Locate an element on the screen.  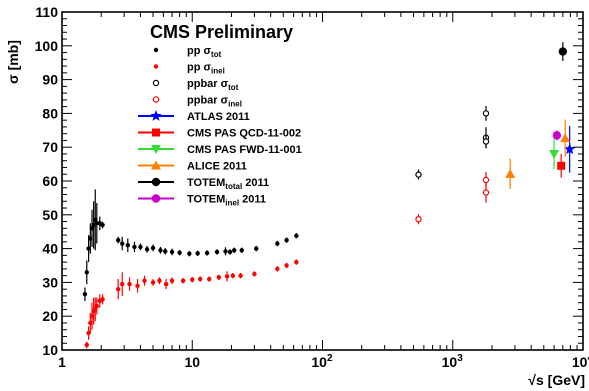
legend-label: CMS PAS FWD-11-001 is located at coordinates (244, 150).